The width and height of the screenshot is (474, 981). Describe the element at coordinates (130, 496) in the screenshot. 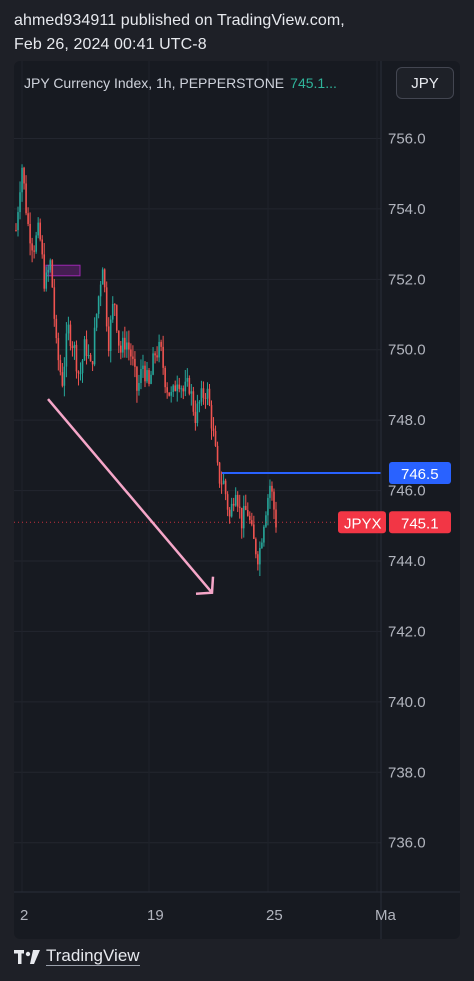

I see `trend-arrow` at that location.